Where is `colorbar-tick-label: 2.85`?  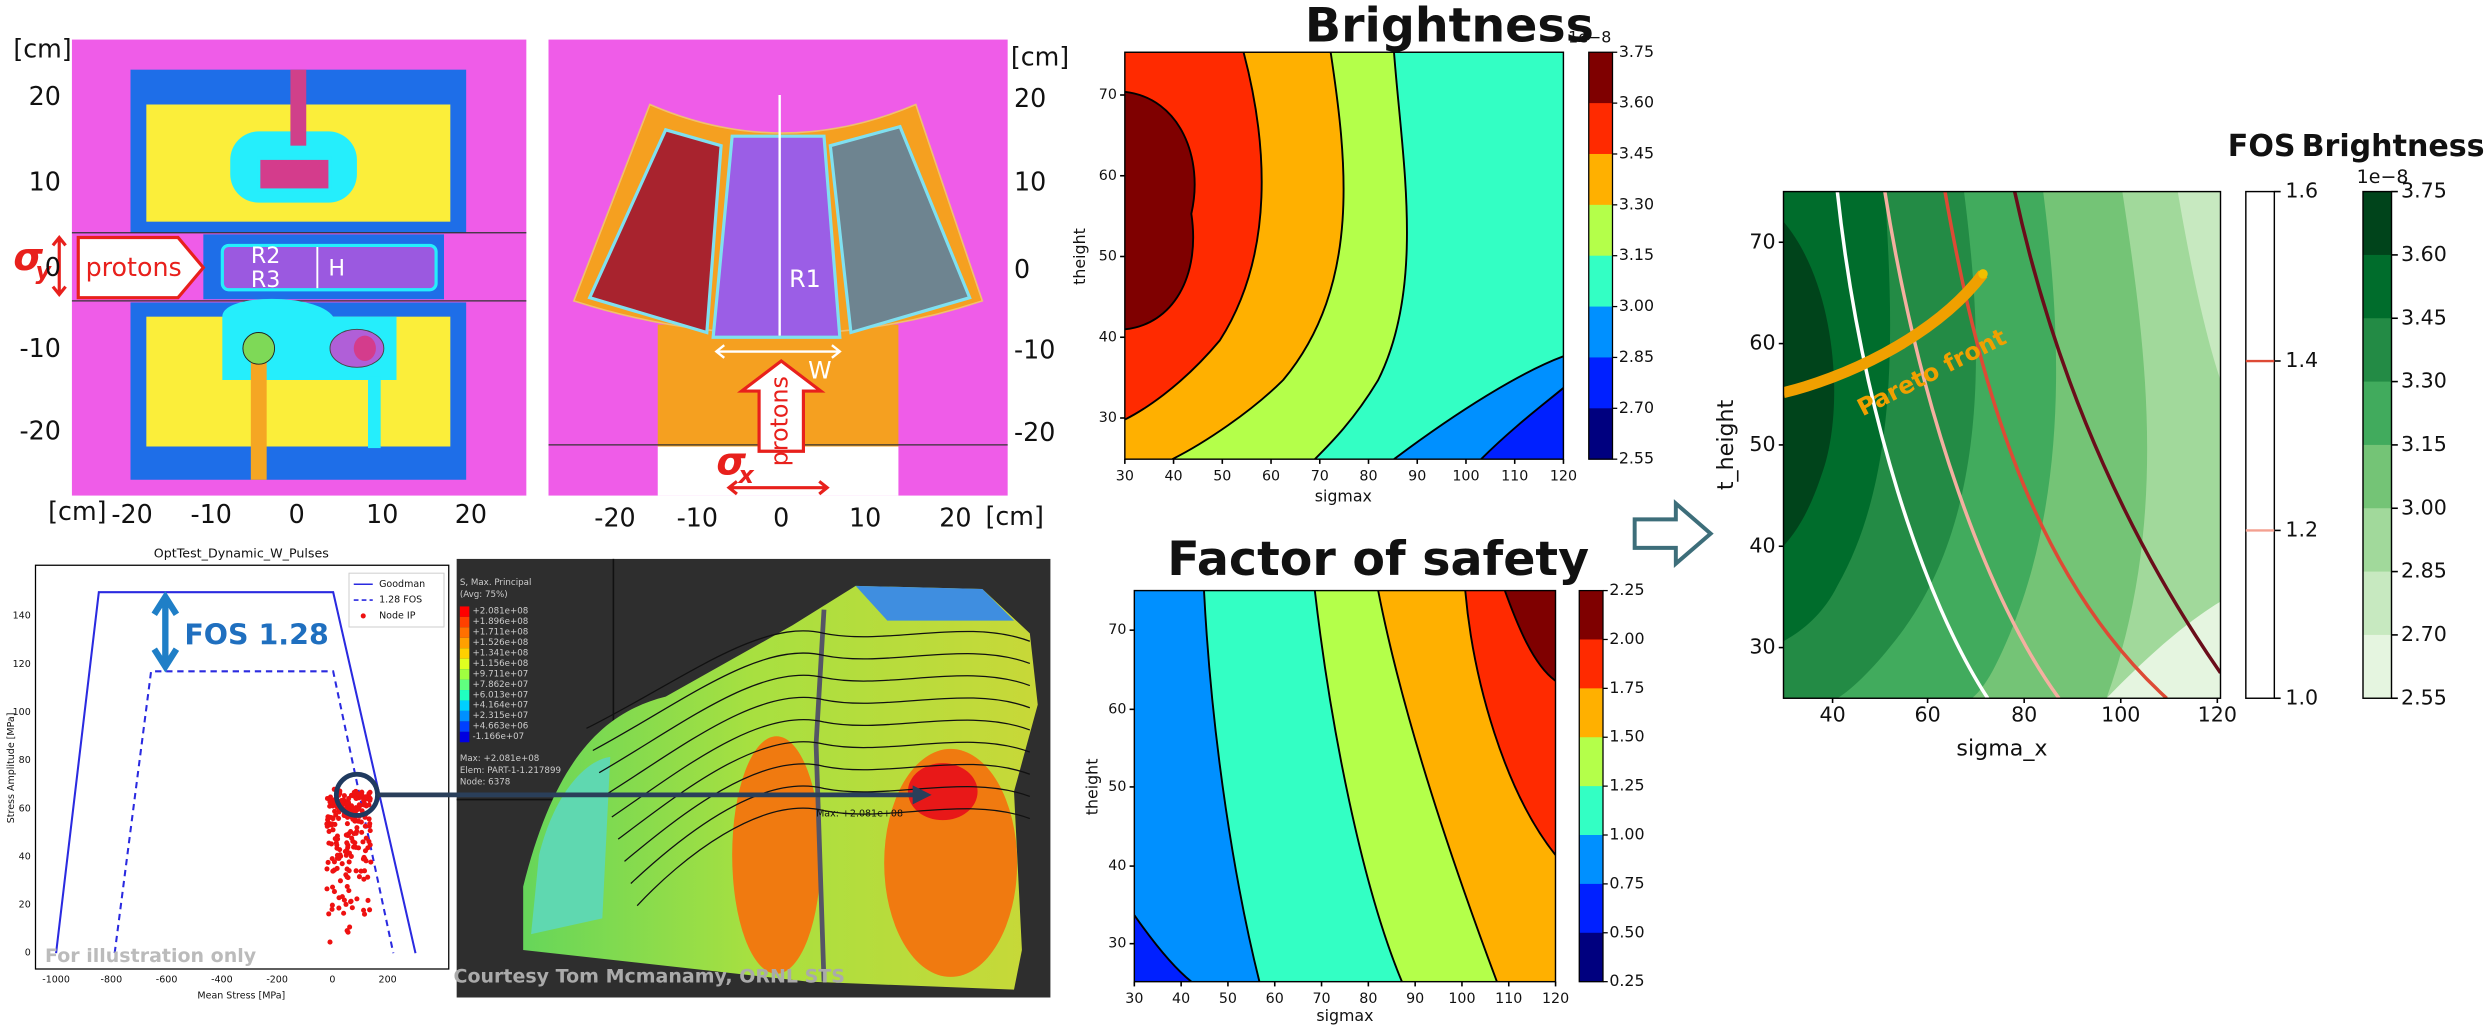
colorbar-tick-label: 2.85 is located at coordinates (2424, 571).